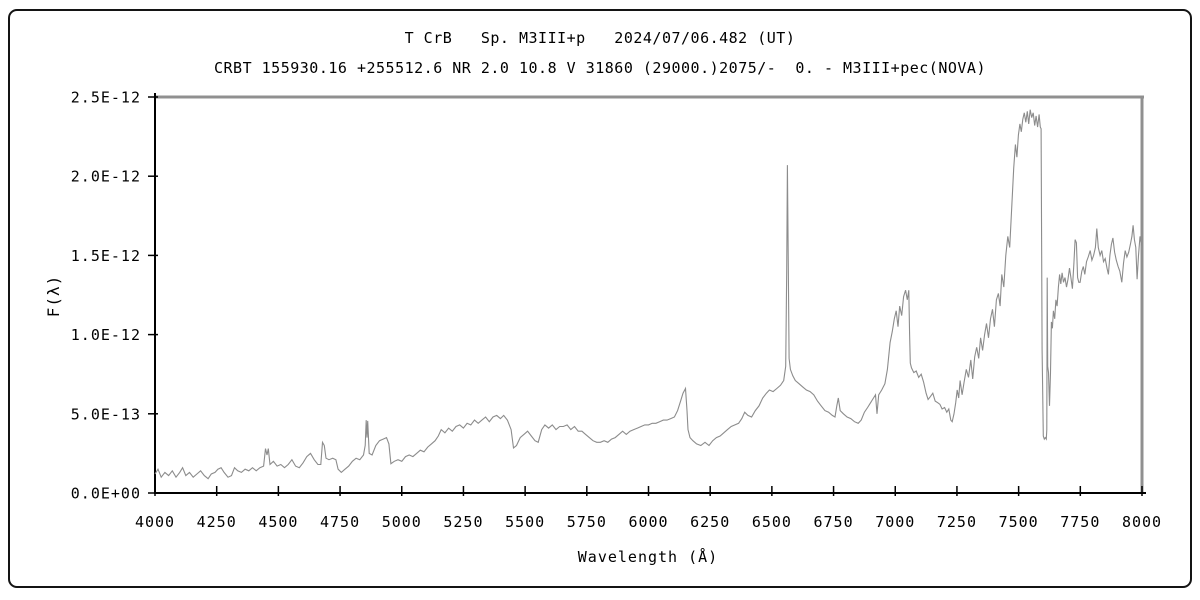 The image size is (1200, 600). I want to click on x-tick-label: 4000, so click(155, 522).